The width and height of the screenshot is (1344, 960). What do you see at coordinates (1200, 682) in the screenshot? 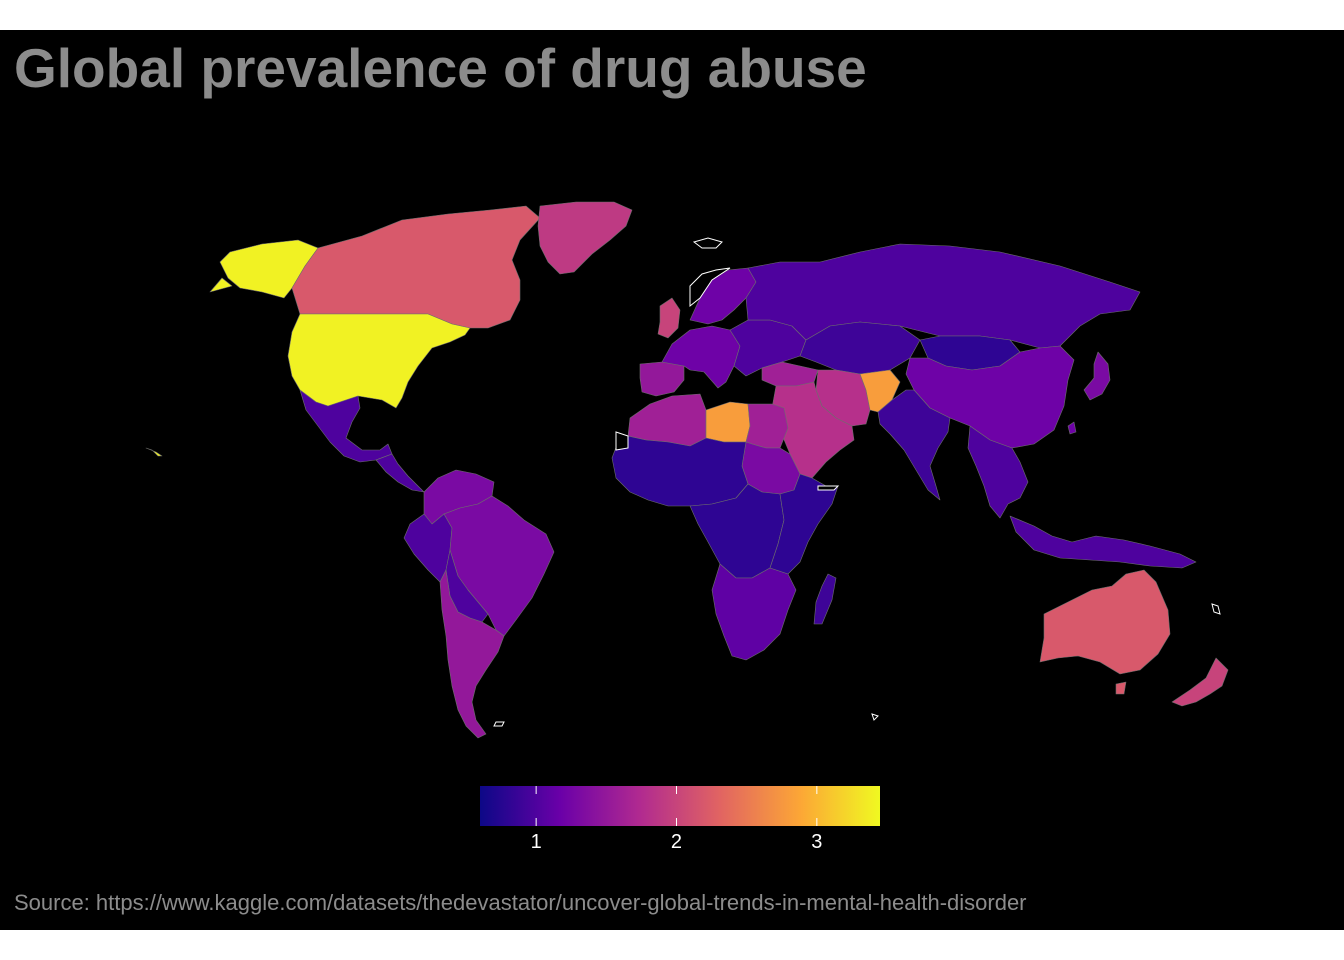
I see `country-new-zealand` at bounding box center [1200, 682].